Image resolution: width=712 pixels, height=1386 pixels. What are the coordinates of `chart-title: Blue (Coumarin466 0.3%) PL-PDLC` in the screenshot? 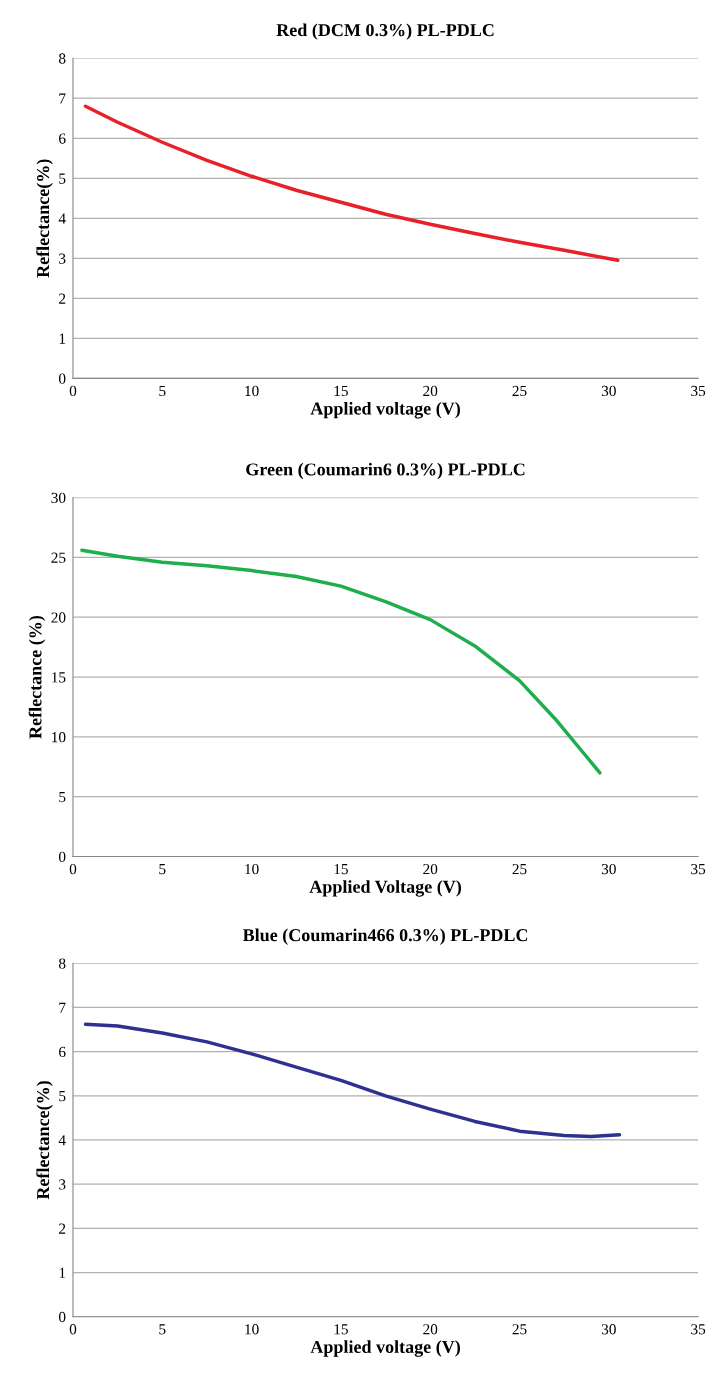 It's located at (385, 936).